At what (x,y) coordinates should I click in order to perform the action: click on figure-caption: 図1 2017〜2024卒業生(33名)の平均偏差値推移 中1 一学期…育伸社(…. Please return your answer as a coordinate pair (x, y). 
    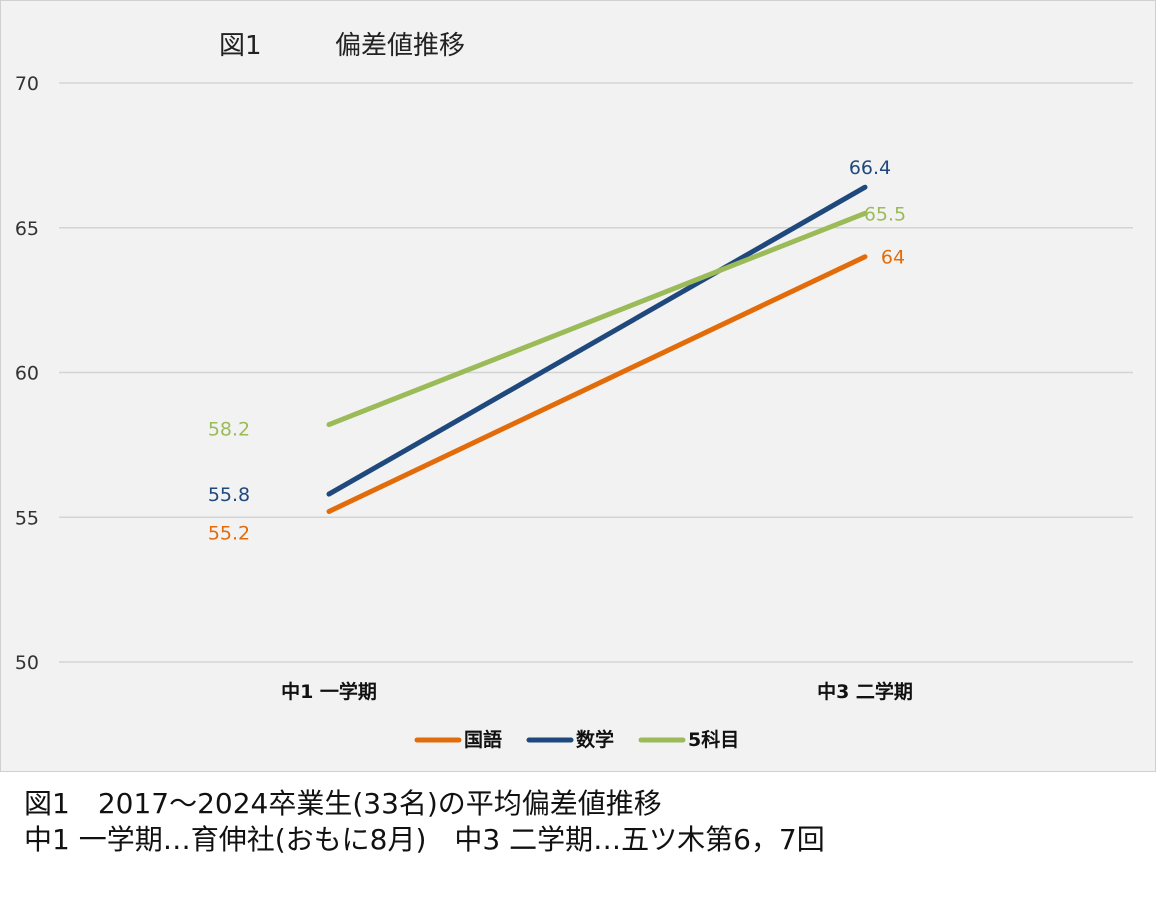
    Looking at the image, I should click on (584, 822).